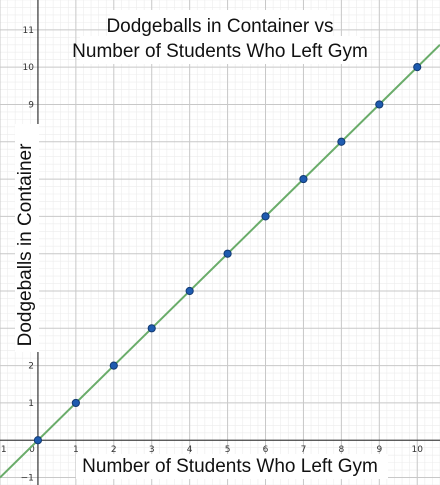  What do you see at coordinates (27, 479) in the screenshot?
I see `y-tick-label: −1` at bounding box center [27, 479].